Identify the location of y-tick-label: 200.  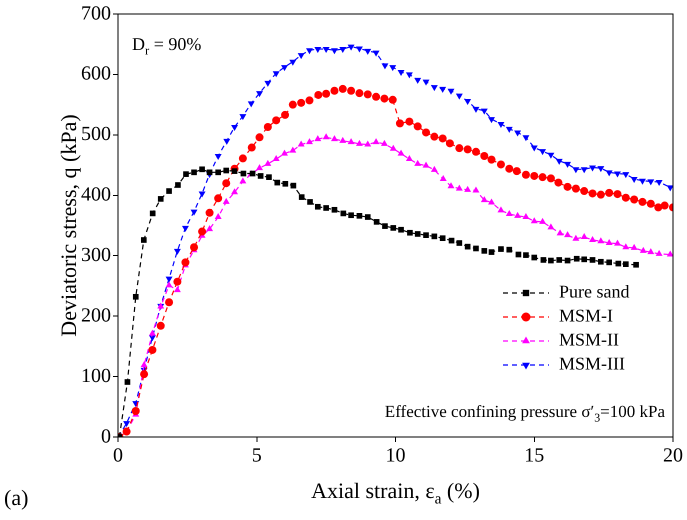
(96, 315).